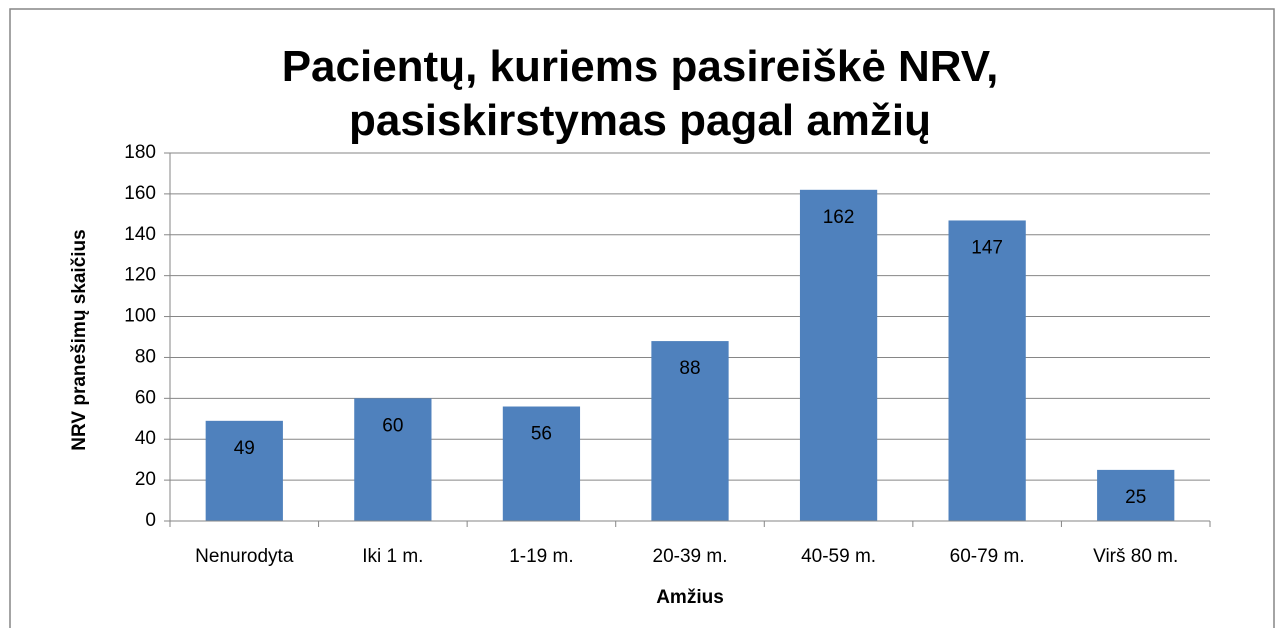  Describe the element at coordinates (140, 275) in the screenshot. I see `y-tick-label: 120` at that location.